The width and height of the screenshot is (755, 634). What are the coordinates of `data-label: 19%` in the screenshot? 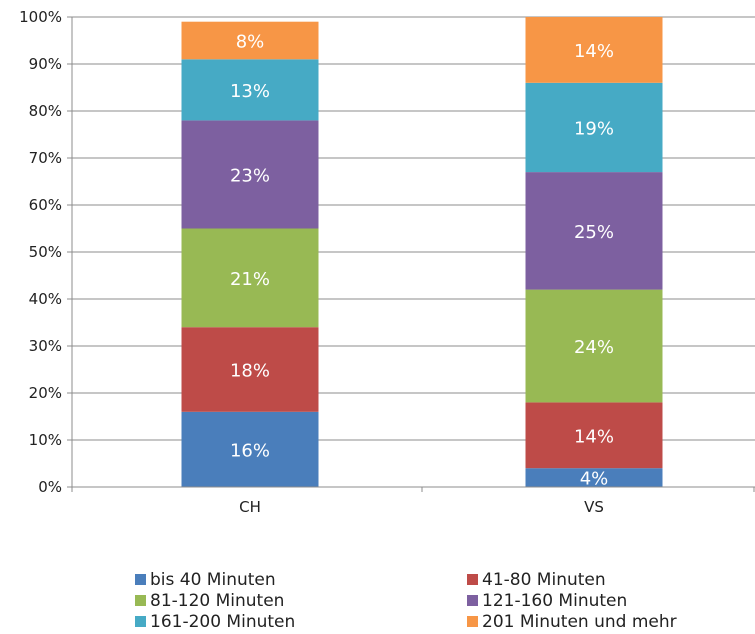 It's located at (594, 128).